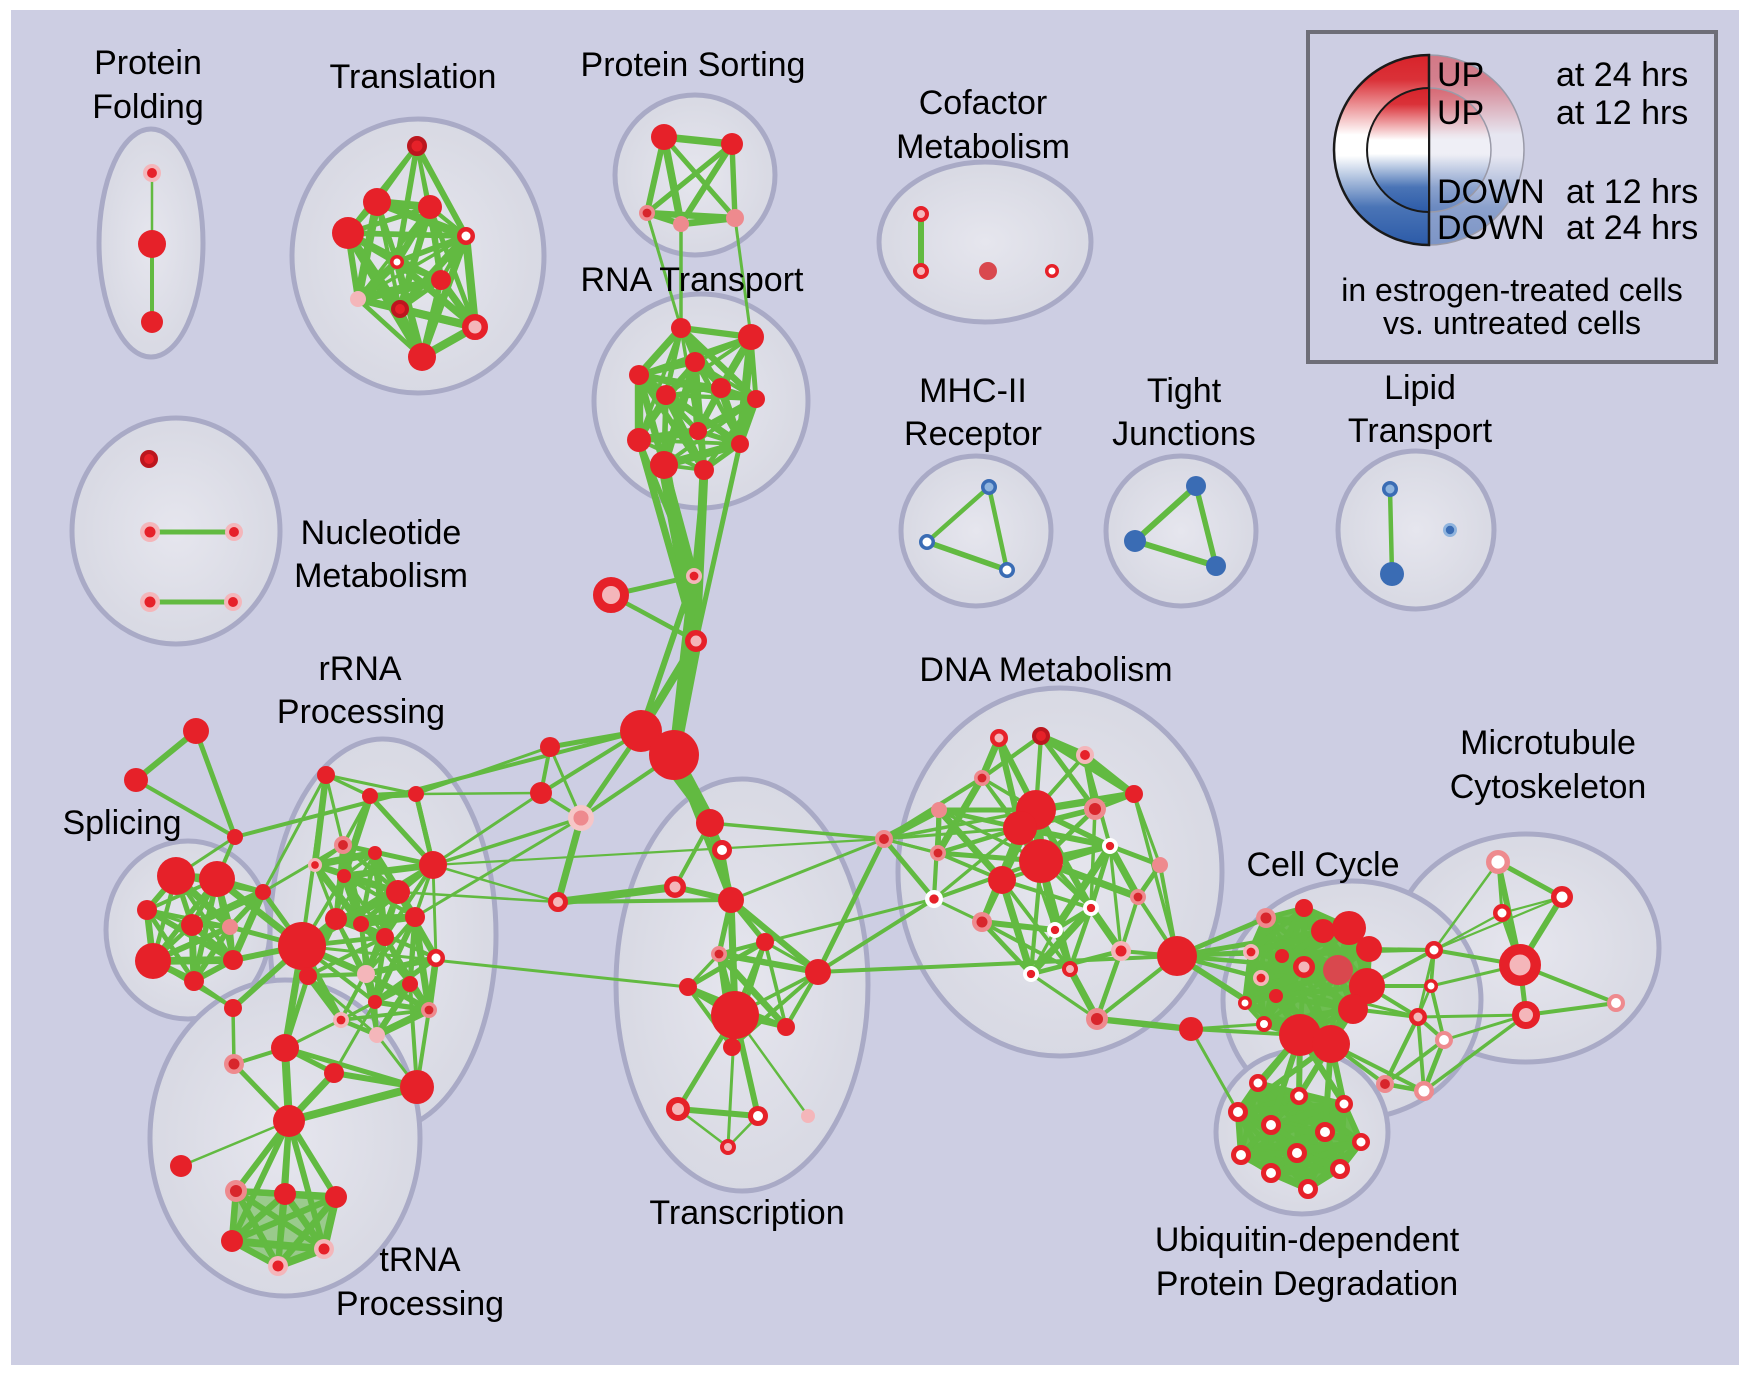 Image resolution: width=1750 pixels, height=1376 pixels. I want to click on svg-text: Transcription, so click(746, 1213).